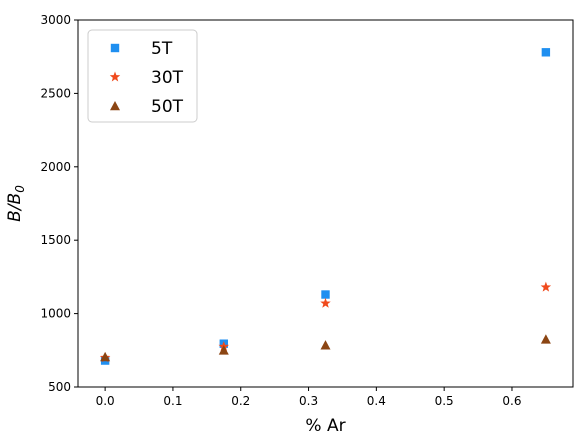  Describe the element at coordinates (167, 78) in the screenshot. I see `legend-label-30t: 30T` at that location.